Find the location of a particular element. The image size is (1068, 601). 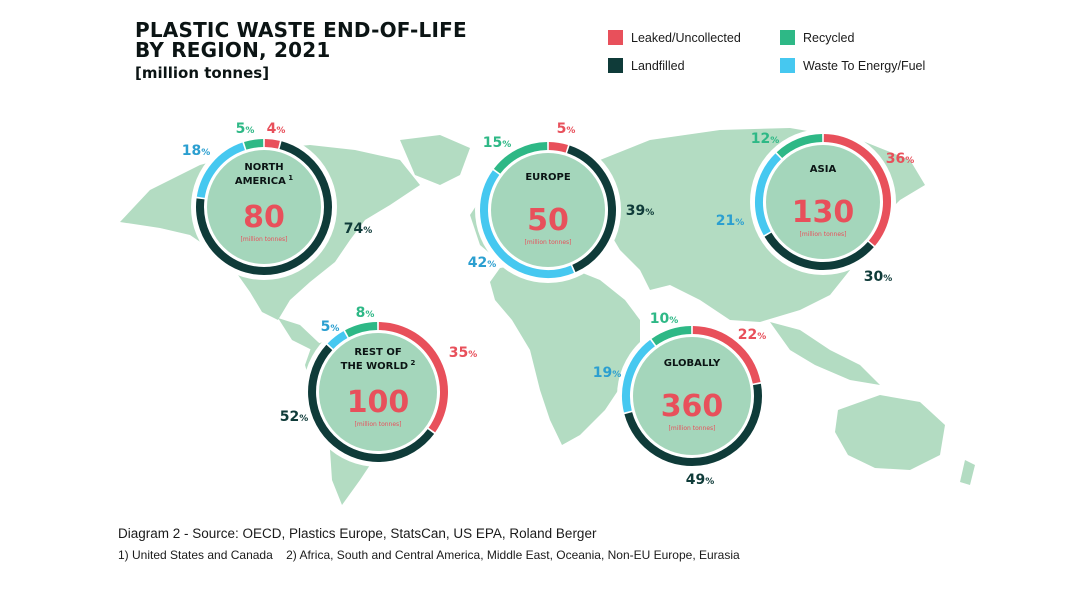

legend-label-leaked: Leaked/Uncollected is located at coordinates (686, 37).